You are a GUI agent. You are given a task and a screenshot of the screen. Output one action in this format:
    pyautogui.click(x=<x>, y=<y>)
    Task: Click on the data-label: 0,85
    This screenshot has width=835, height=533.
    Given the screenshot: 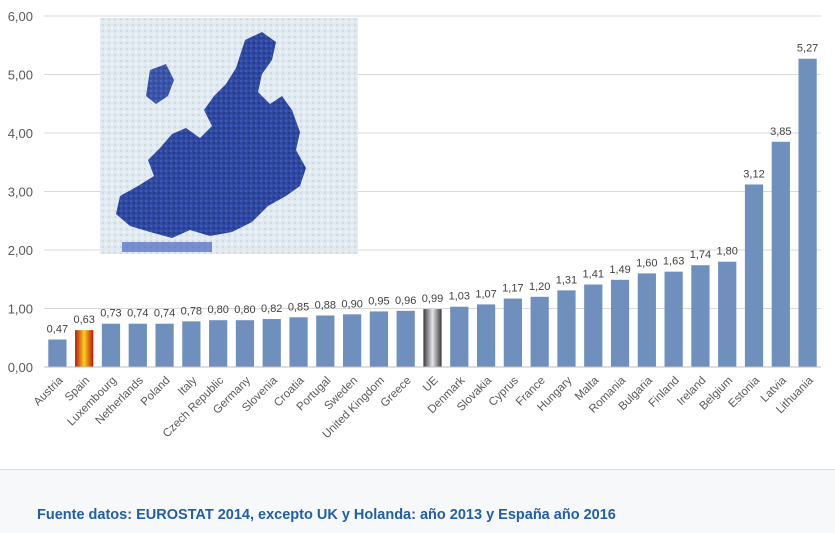 What is the action you would take?
    pyautogui.click(x=298, y=307)
    